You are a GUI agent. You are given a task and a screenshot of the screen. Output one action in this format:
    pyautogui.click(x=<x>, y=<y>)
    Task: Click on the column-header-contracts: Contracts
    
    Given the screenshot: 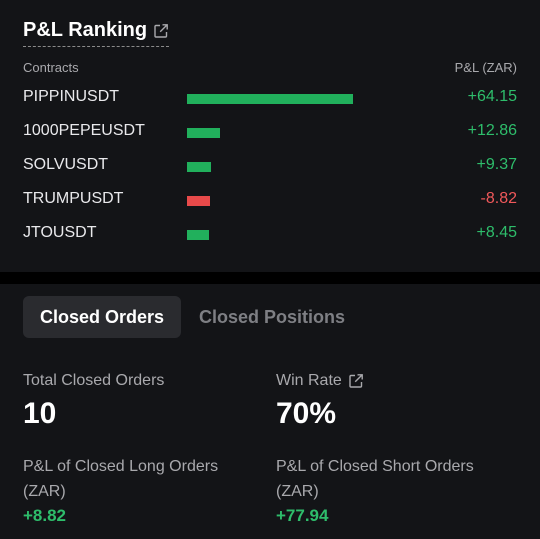 What is the action you would take?
    pyautogui.click(x=51, y=67)
    